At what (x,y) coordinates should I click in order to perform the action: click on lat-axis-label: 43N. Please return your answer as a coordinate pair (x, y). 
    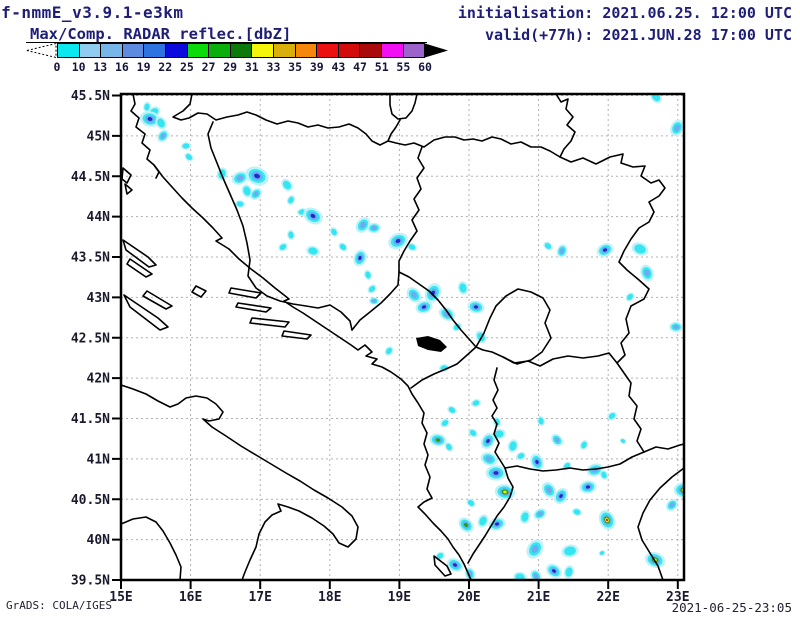
    Looking at the image, I should click on (99, 298).